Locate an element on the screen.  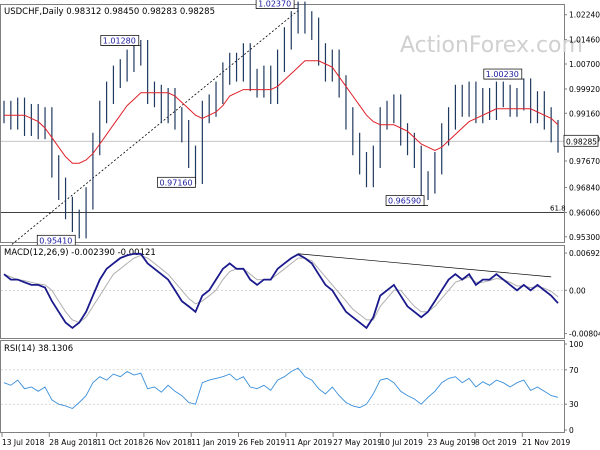
macd-signal-line is located at coordinates (281, 289).